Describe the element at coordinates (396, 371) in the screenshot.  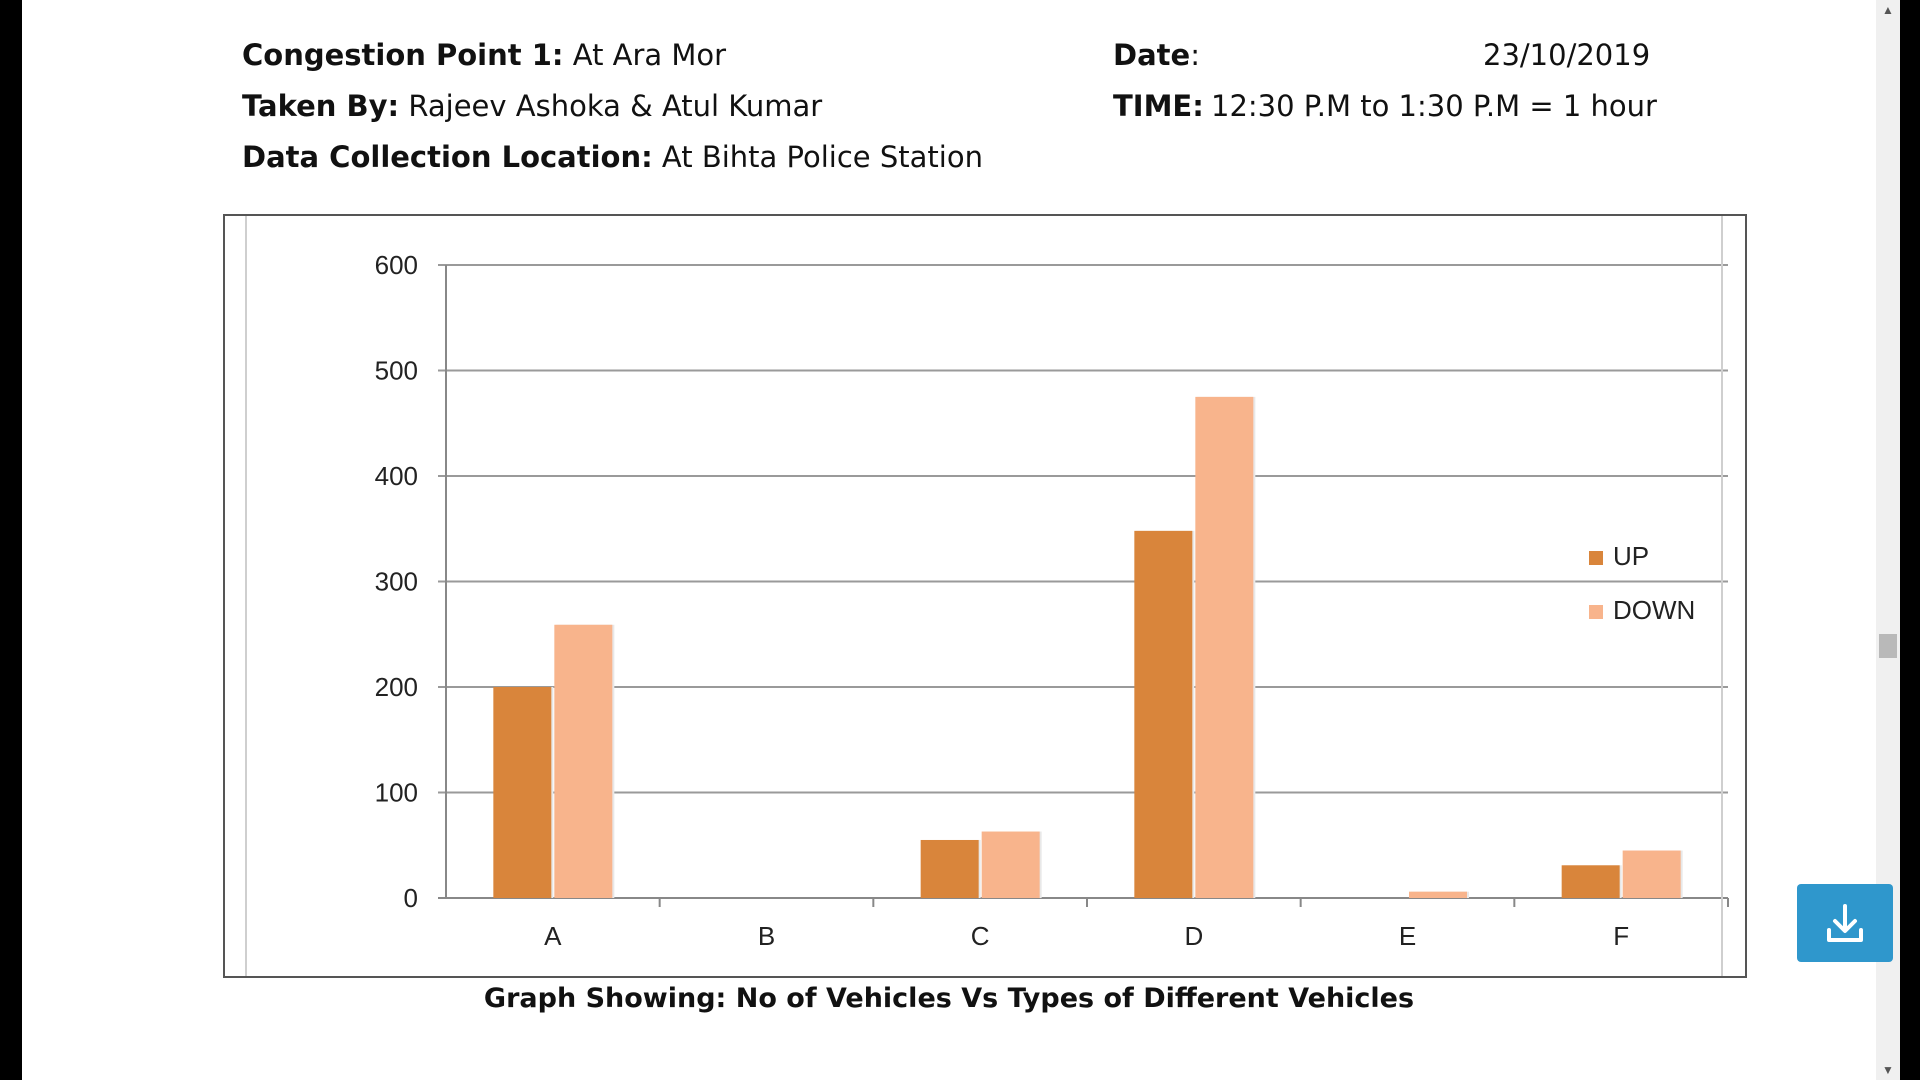
I see `y-tick-label: 500` at that location.